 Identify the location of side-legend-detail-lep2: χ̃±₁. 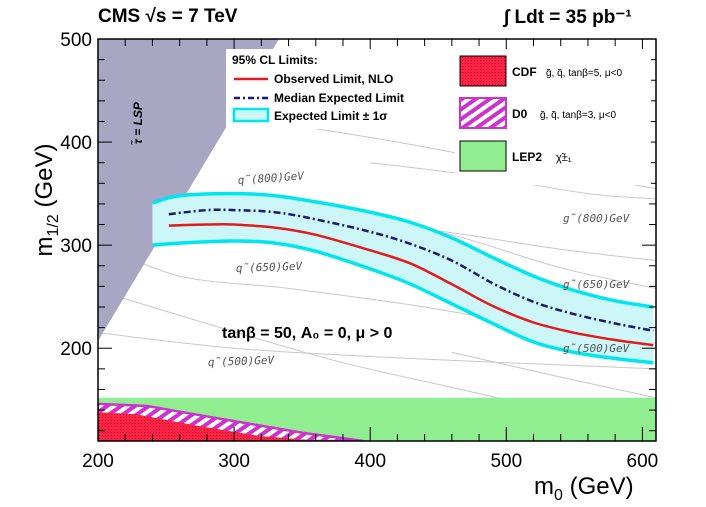
(564, 158).